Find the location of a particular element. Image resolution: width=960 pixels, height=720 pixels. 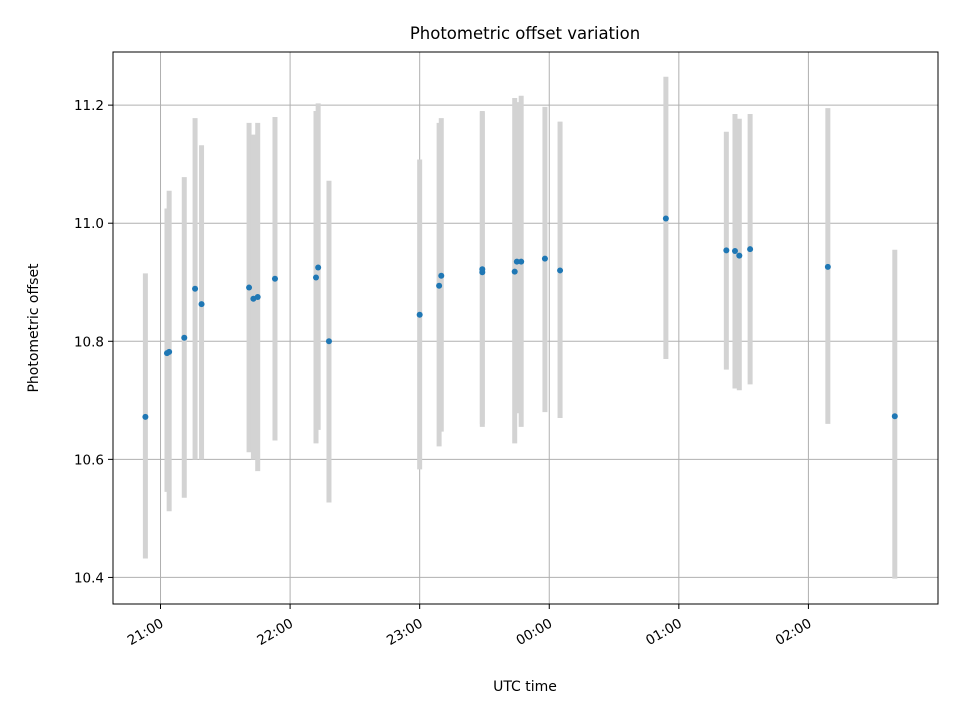

y-tick-label: 10.4 is located at coordinates (89, 578).